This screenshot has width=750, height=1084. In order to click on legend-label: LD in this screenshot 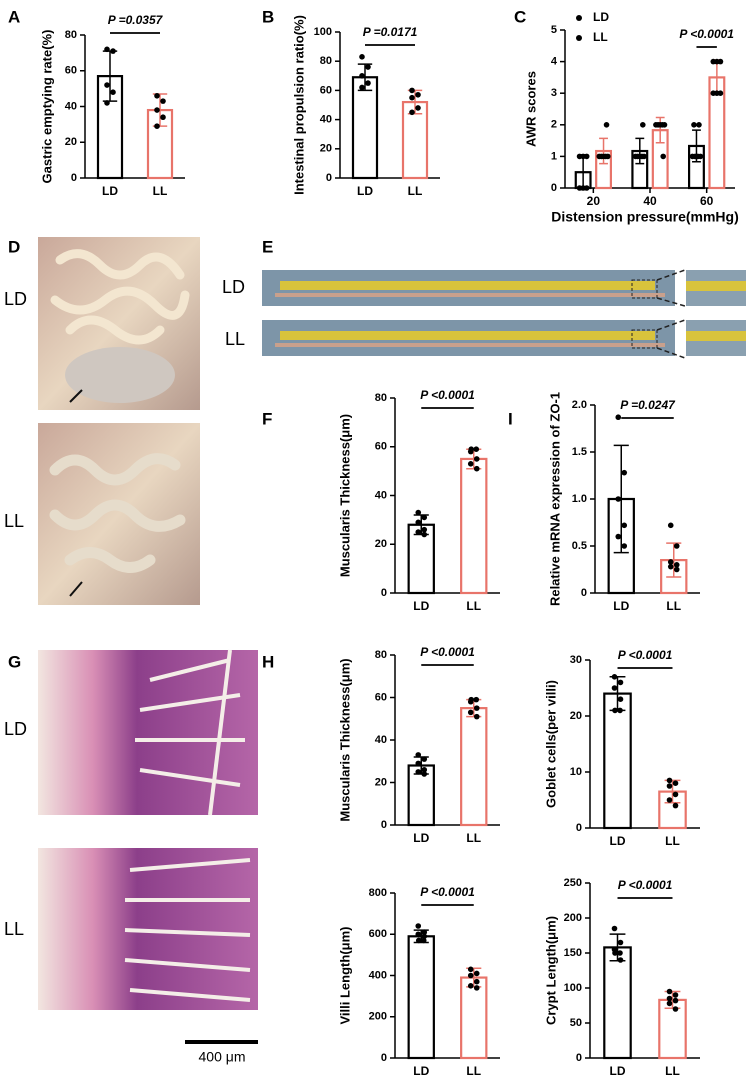, I will do `click(601, 17)`.